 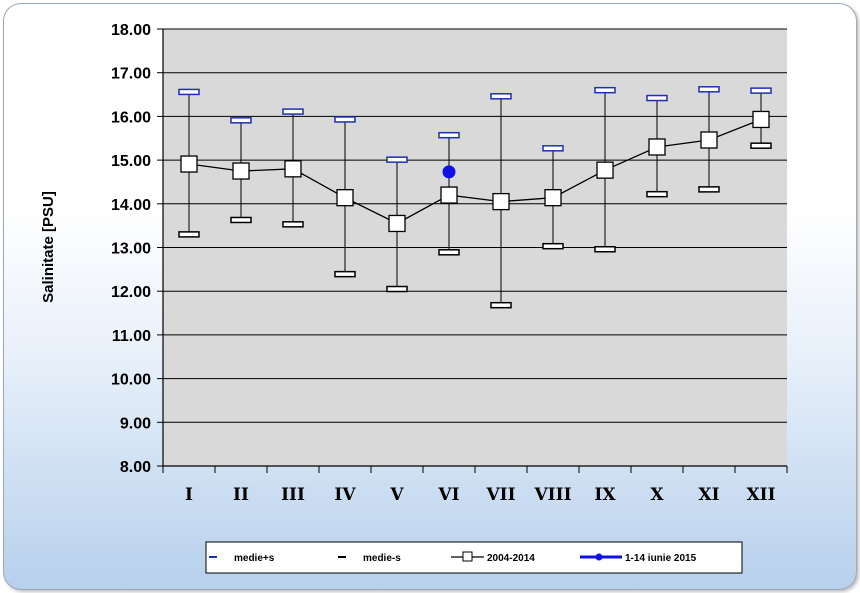 I want to click on legend-label-medie-minus-s: medie-s, so click(x=382, y=558).